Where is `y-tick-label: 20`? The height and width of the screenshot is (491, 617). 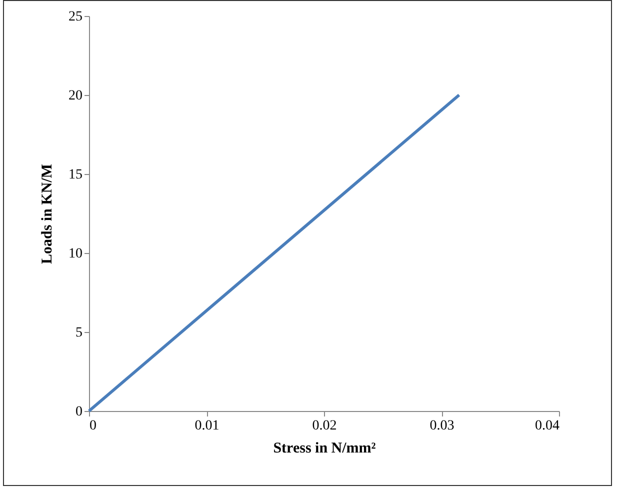 y-tick-label: 20 is located at coordinates (75, 96).